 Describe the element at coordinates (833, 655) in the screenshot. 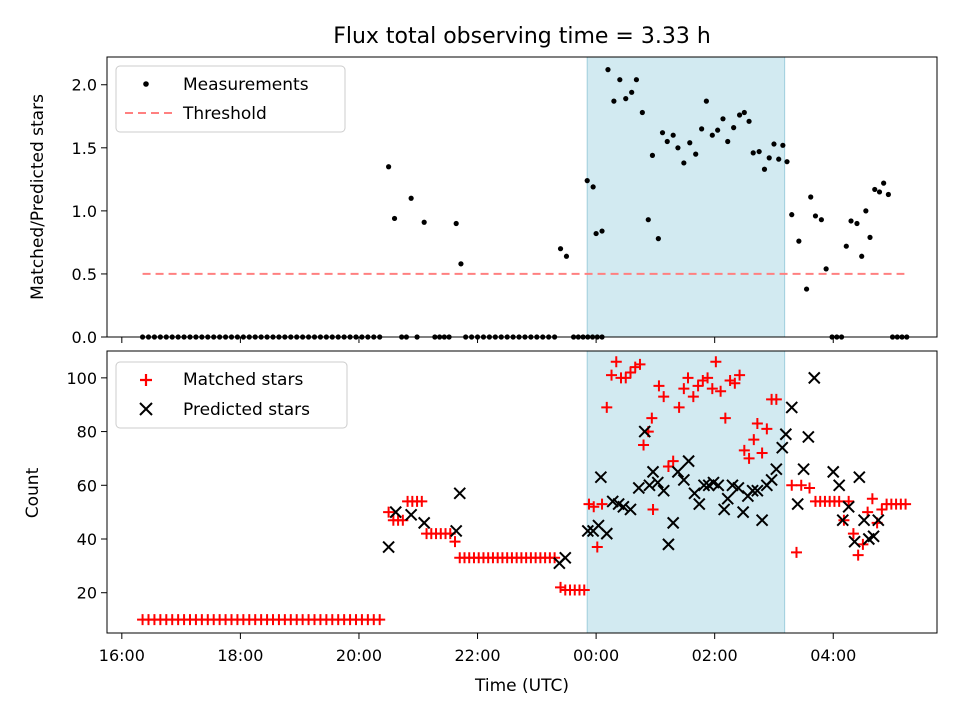

I see `x-tick-label: 04:00` at that location.